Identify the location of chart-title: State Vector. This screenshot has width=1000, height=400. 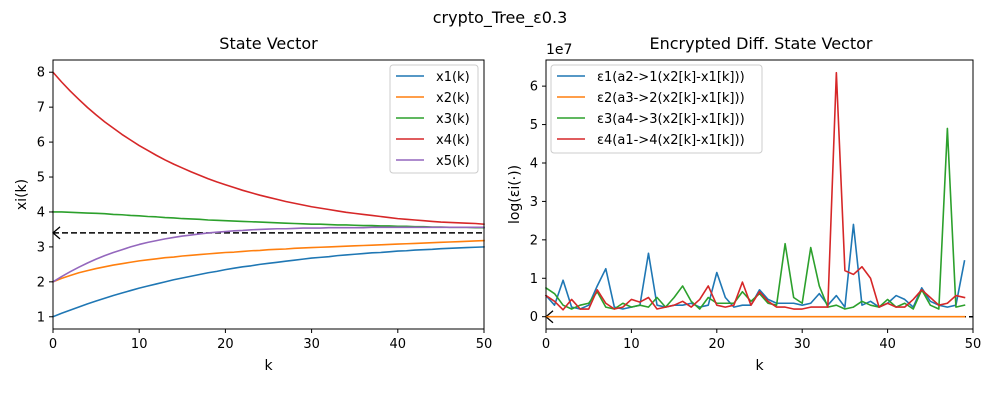
(268, 43).